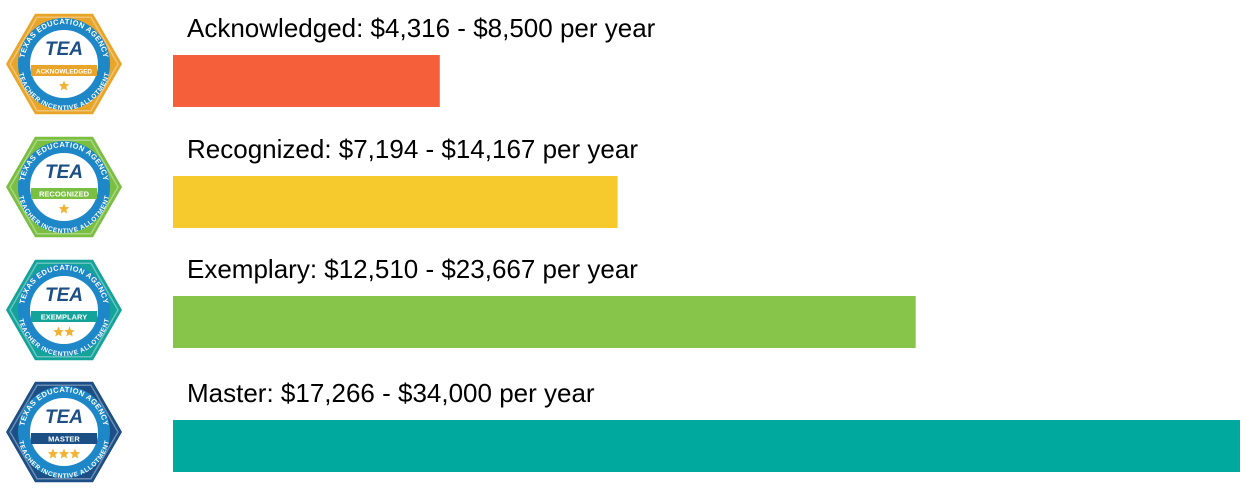 The width and height of the screenshot is (1250, 492). I want to click on bar-exemplary, so click(544, 322).